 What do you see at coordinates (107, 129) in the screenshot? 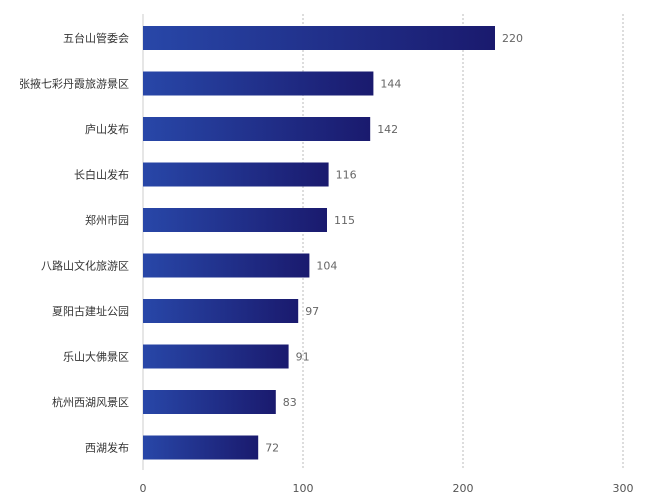
I see `category-label: 庐山发布` at bounding box center [107, 129].